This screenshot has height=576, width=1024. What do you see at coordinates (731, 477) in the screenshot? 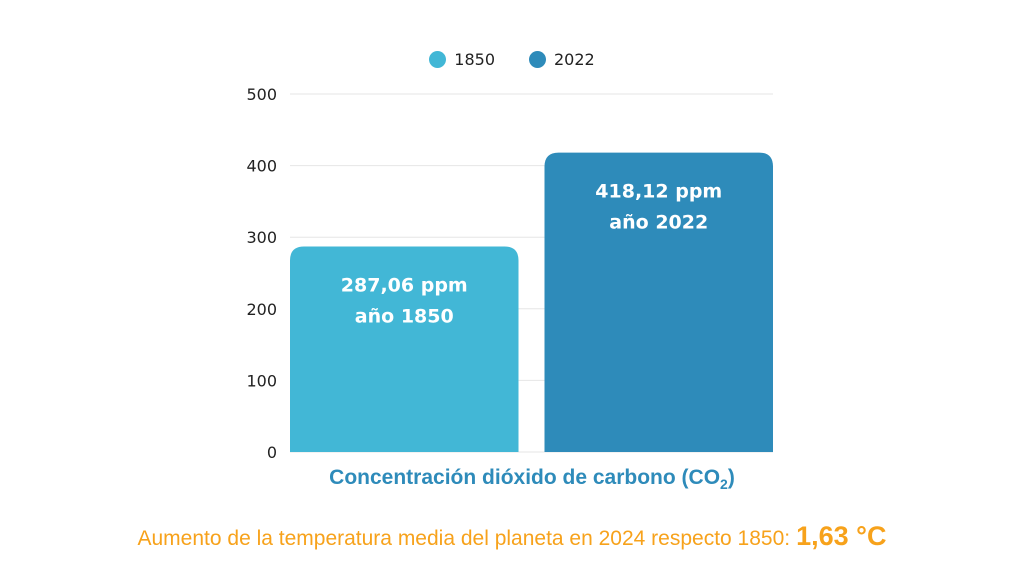
I see `x-axis-label-end: )` at bounding box center [731, 477].